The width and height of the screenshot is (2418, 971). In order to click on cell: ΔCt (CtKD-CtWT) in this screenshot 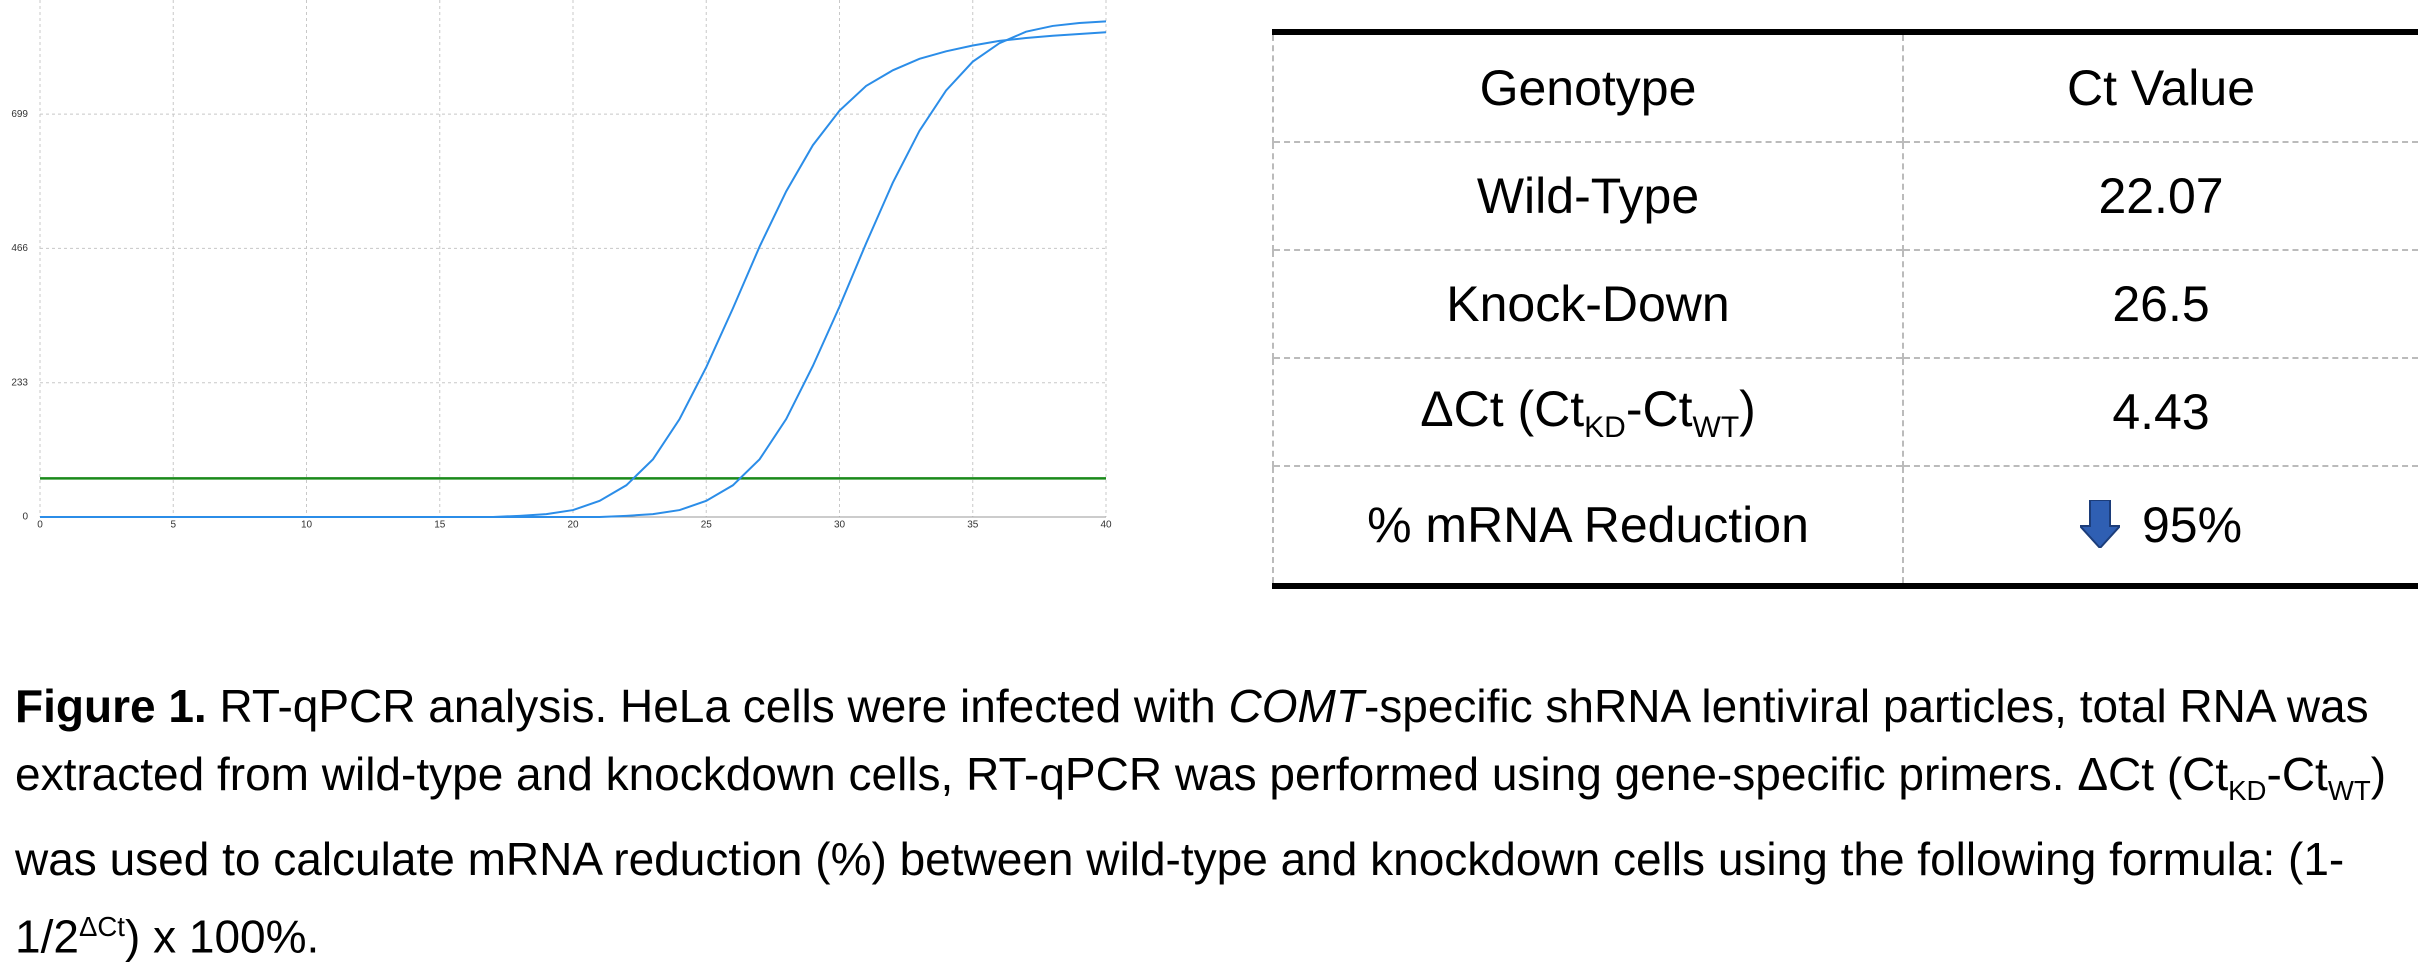, I will do `click(1587, 411)`.